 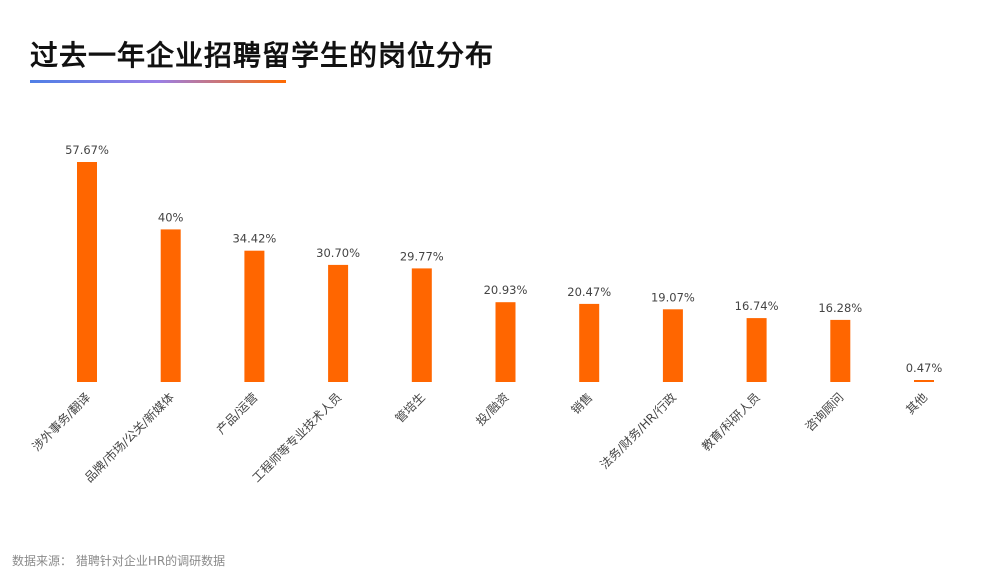 I want to click on title-underline, so click(x=158, y=81).